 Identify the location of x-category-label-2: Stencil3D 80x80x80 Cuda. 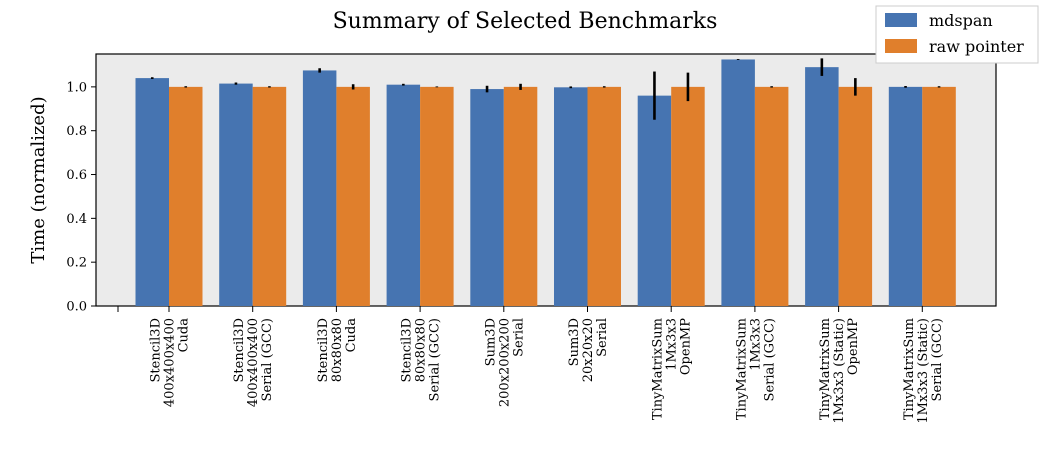
(337, 350).